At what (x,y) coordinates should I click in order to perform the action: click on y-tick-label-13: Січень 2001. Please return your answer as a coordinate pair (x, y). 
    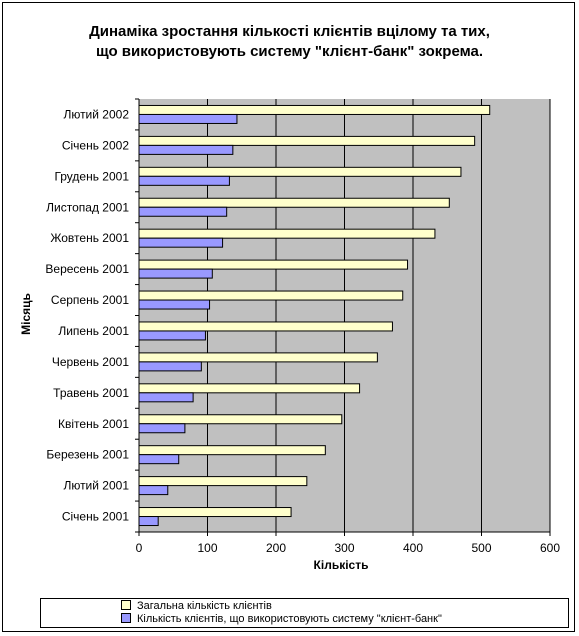
    Looking at the image, I should click on (95, 517).